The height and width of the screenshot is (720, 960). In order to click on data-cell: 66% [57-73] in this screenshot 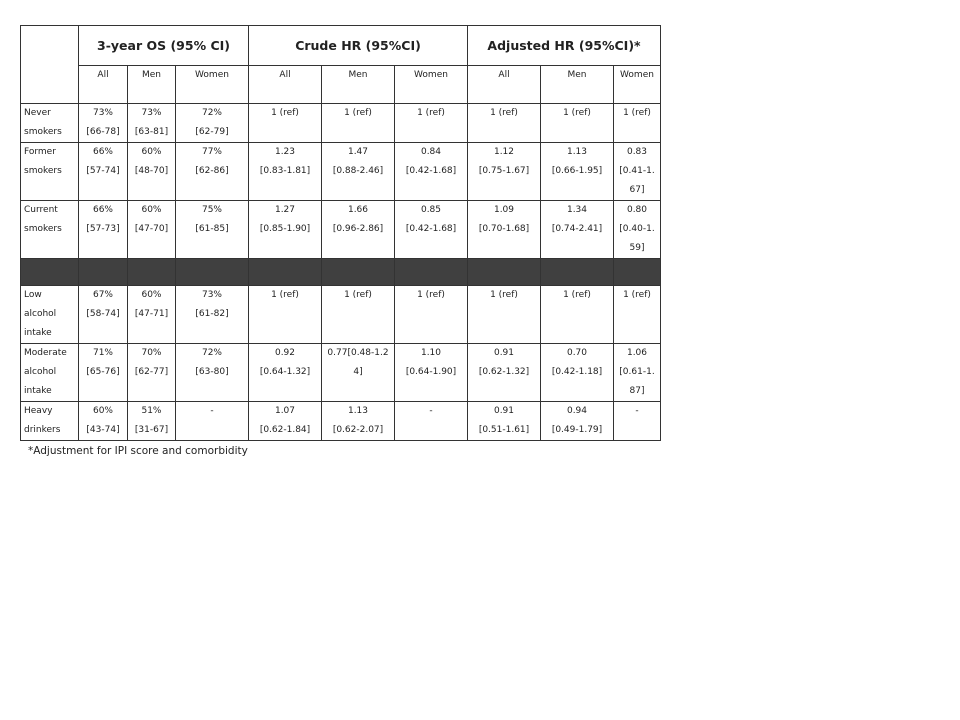, I will do `click(103, 229)`.